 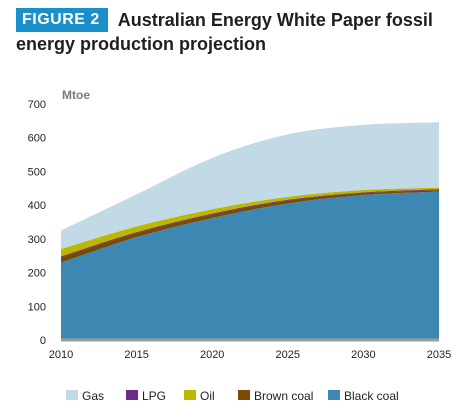 What do you see at coordinates (207, 396) in the screenshot?
I see `legend-label: Oil` at bounding box center [207, 396].